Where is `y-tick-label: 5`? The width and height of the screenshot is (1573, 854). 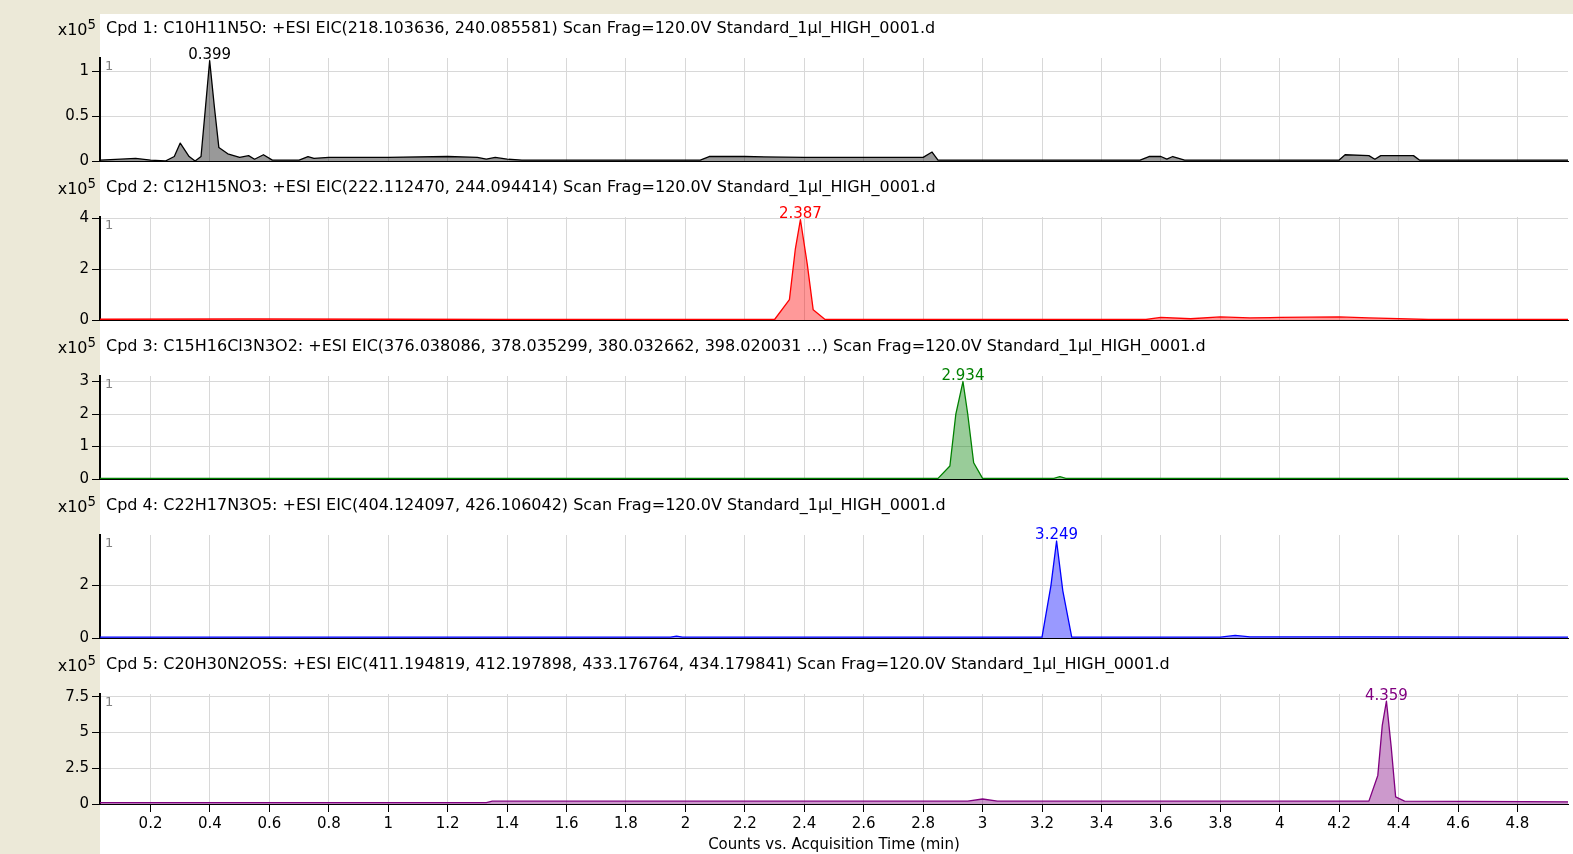
y-tick-label: 5 is located at coordinates (84, 731).